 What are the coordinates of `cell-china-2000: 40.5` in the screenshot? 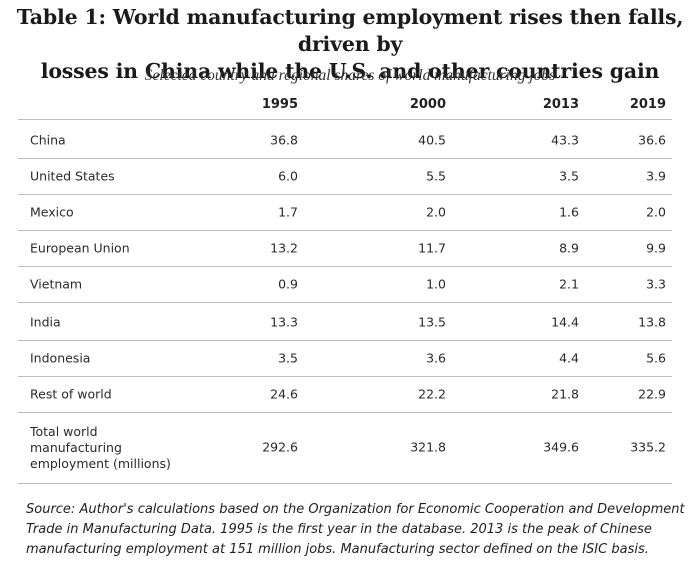 It's located at (432, 140).